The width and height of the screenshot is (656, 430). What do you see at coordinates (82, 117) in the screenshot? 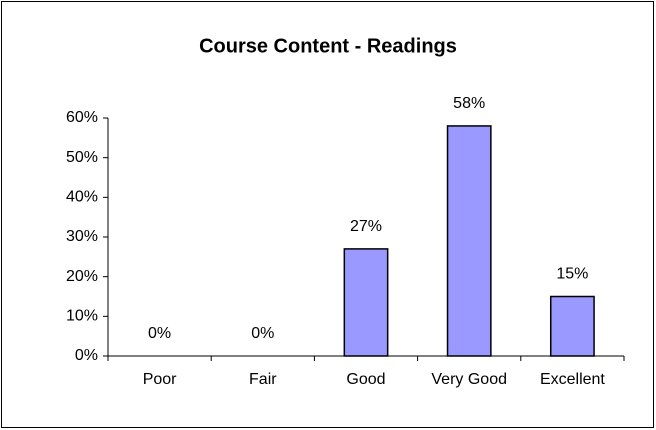
I see `y-tick-label: 60%` at bounding box center [82, 117].